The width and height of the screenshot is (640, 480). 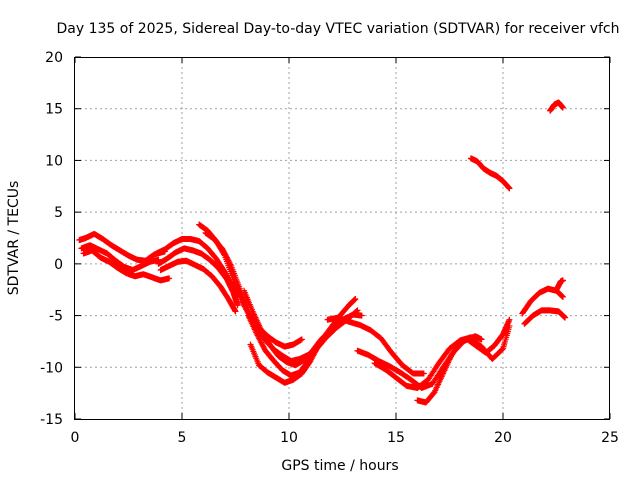 What do you see at coordinates (51, 368) in the screenshot?
I see `y-tick-label: -10` at bounding box center [51, 368].